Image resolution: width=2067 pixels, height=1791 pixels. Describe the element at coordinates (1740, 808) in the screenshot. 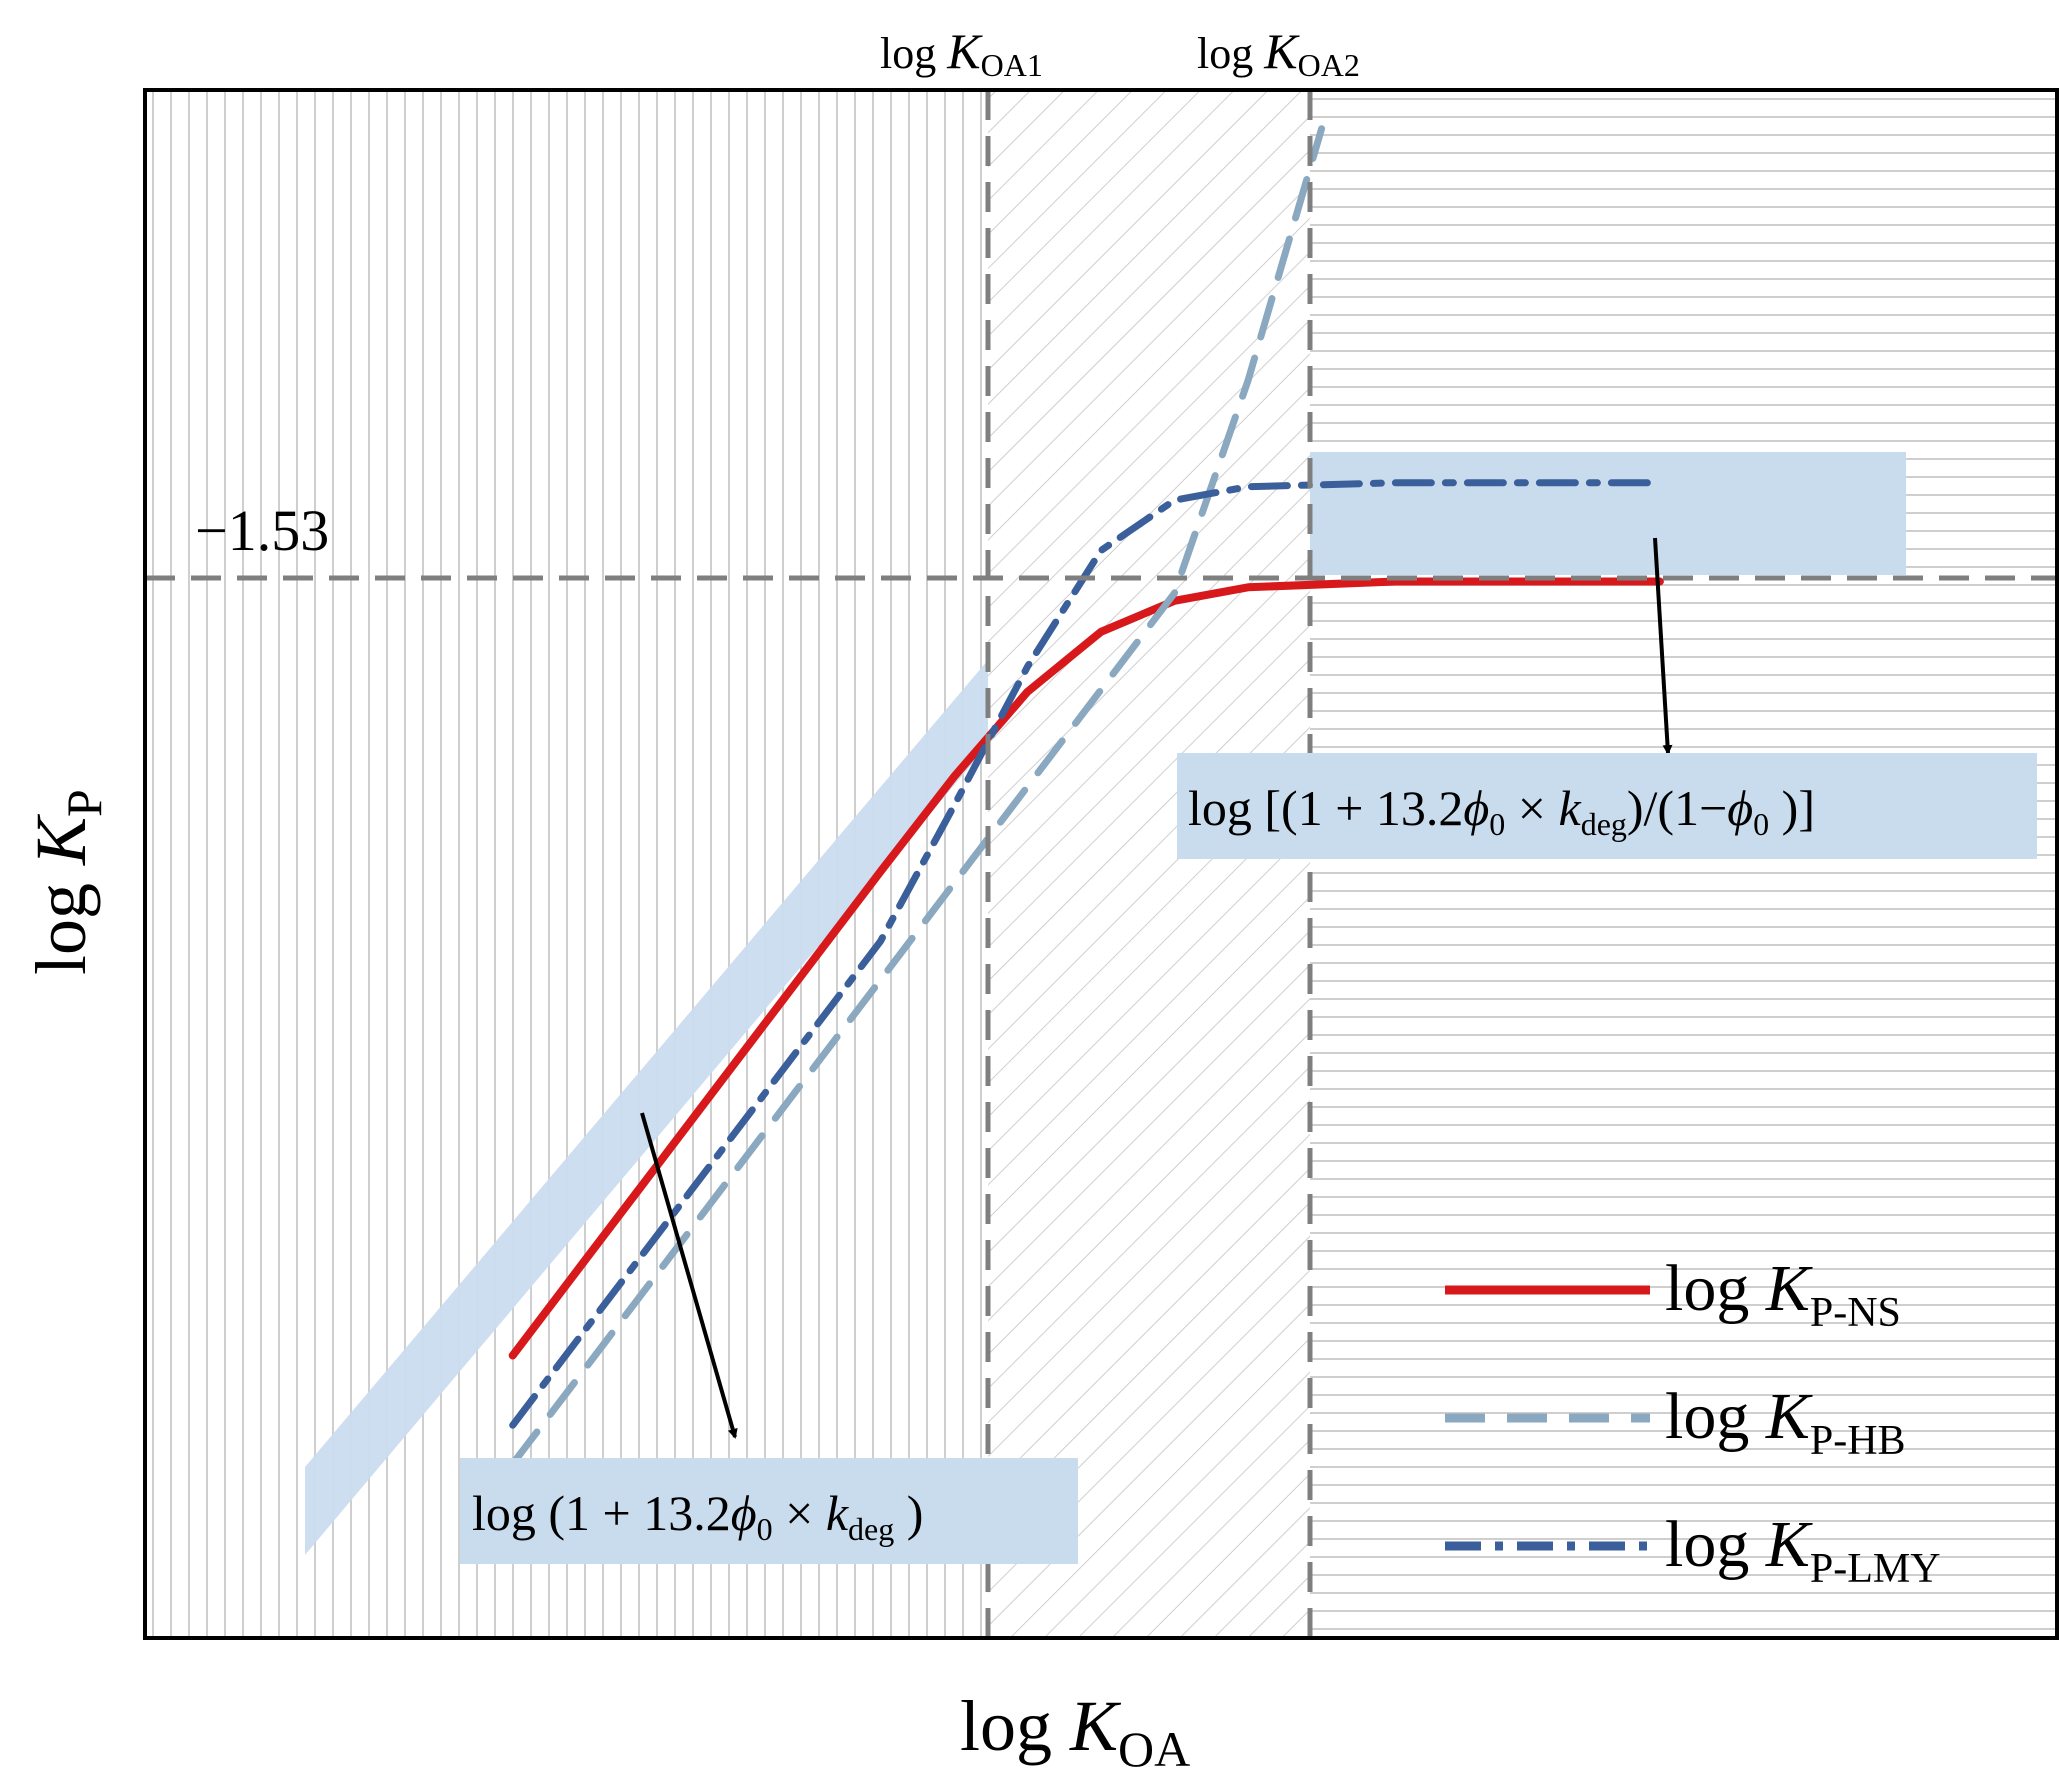

I see `annotation-upper-phi2: ϕ` at that location.